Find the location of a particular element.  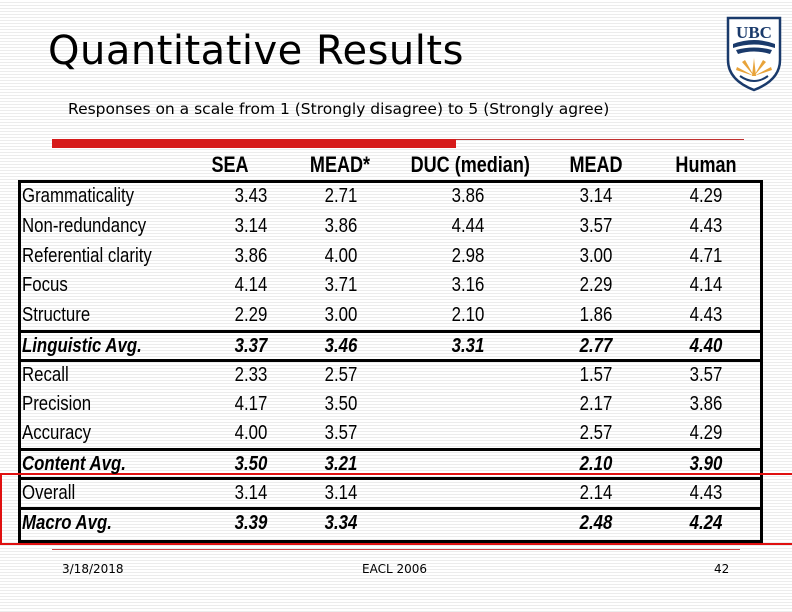

row-label: Linguistic Avg. is located at coordinates (82, 346).